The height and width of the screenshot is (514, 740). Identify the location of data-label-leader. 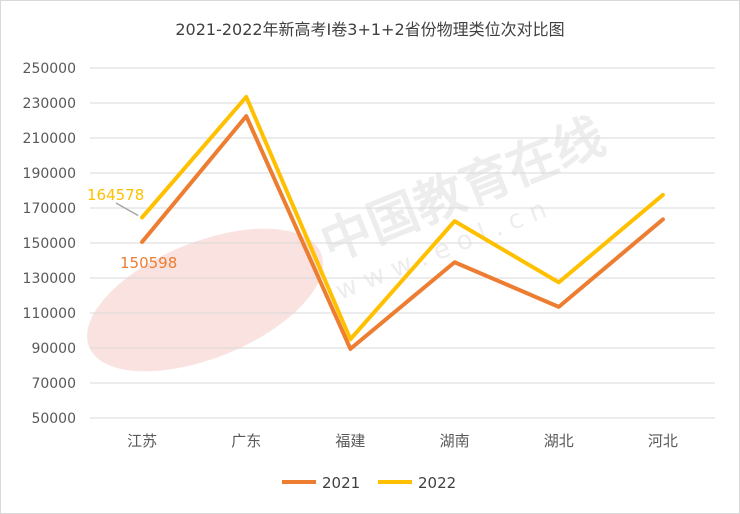
(127, 209).